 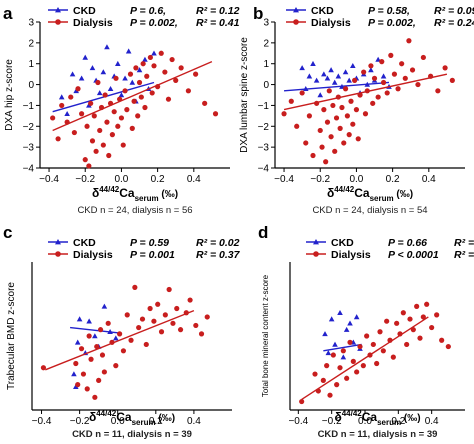 I want to click on y-tick-label: 3, so click(x=266, y=23).